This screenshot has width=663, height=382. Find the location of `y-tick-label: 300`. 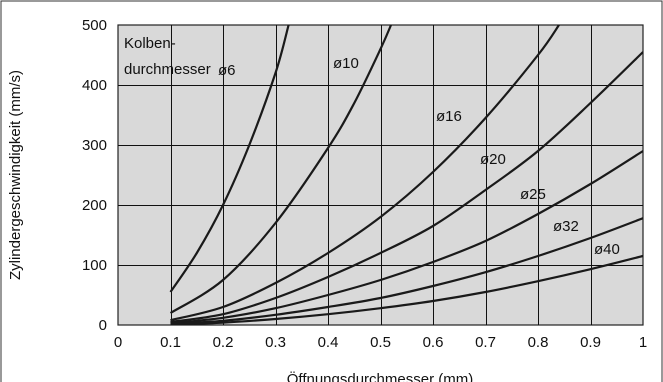

y-tick-label: 300 is located at coordinates (94, 145).